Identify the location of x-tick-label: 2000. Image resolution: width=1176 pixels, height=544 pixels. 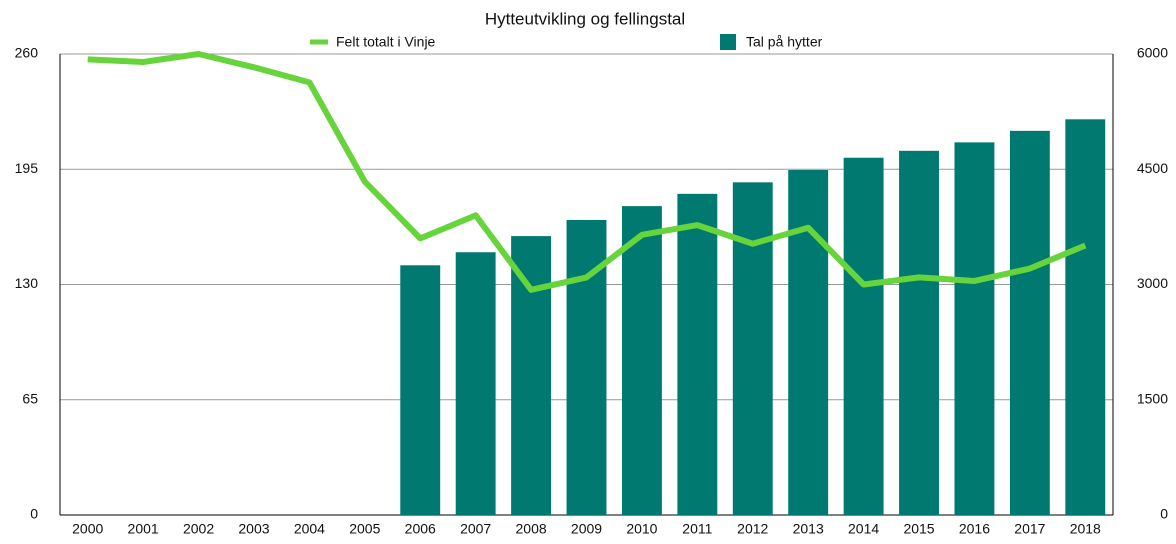
(87, 529).